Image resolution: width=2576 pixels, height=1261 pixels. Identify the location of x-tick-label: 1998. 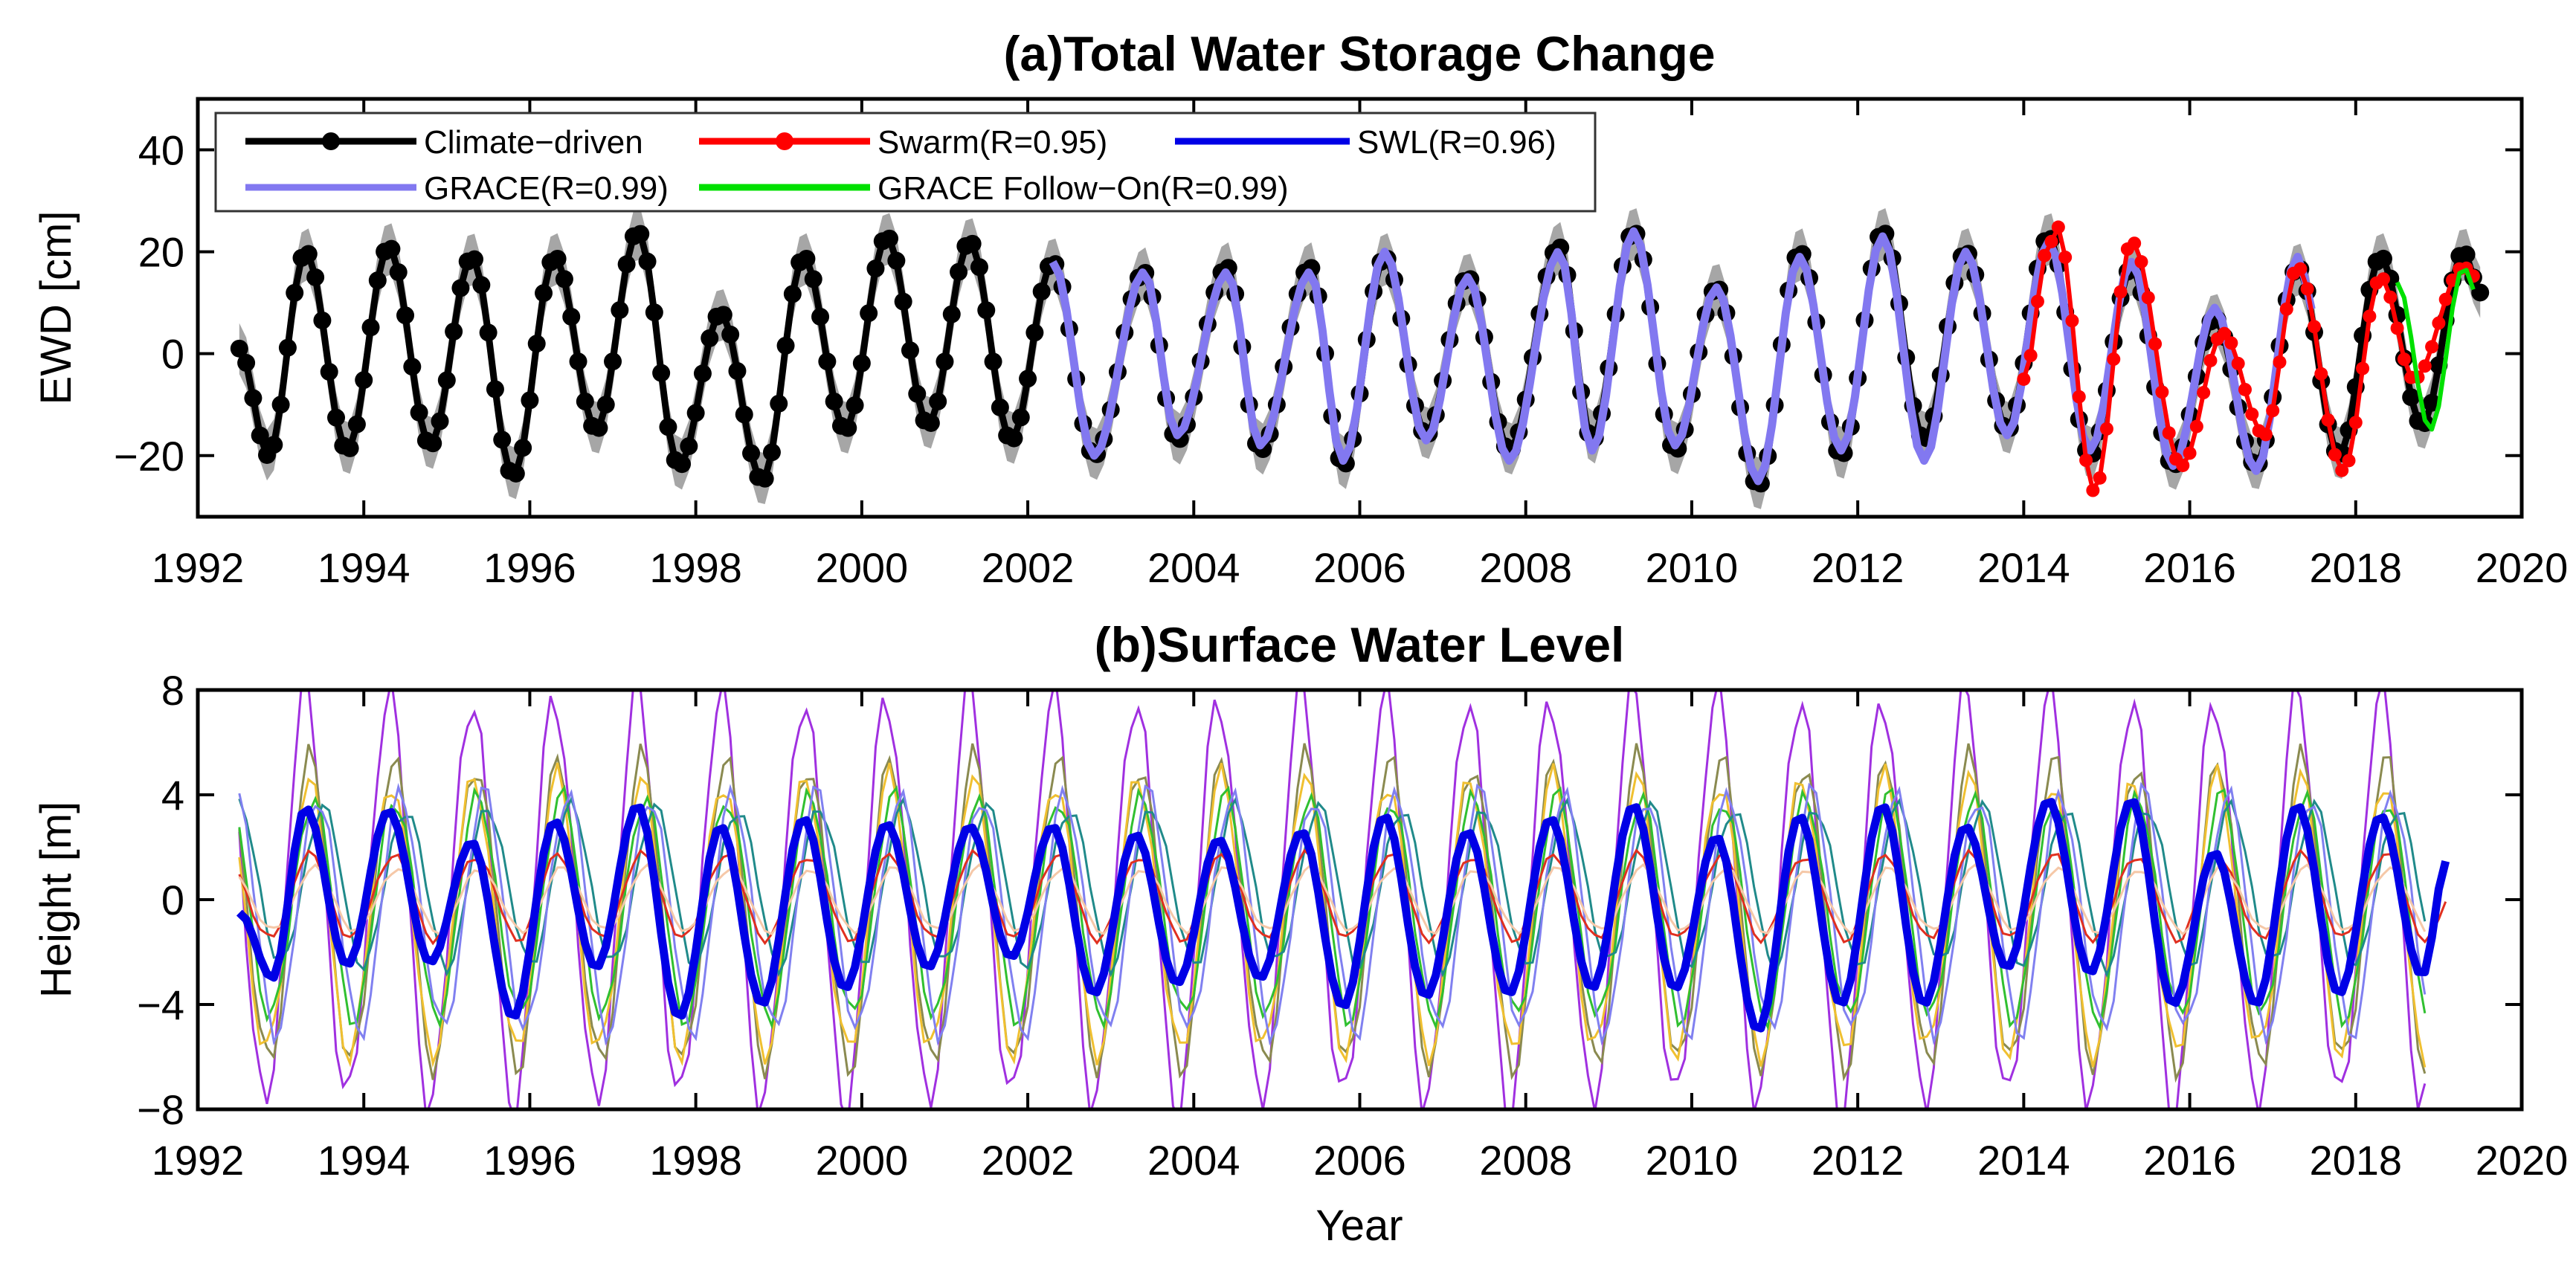
(695, 568).